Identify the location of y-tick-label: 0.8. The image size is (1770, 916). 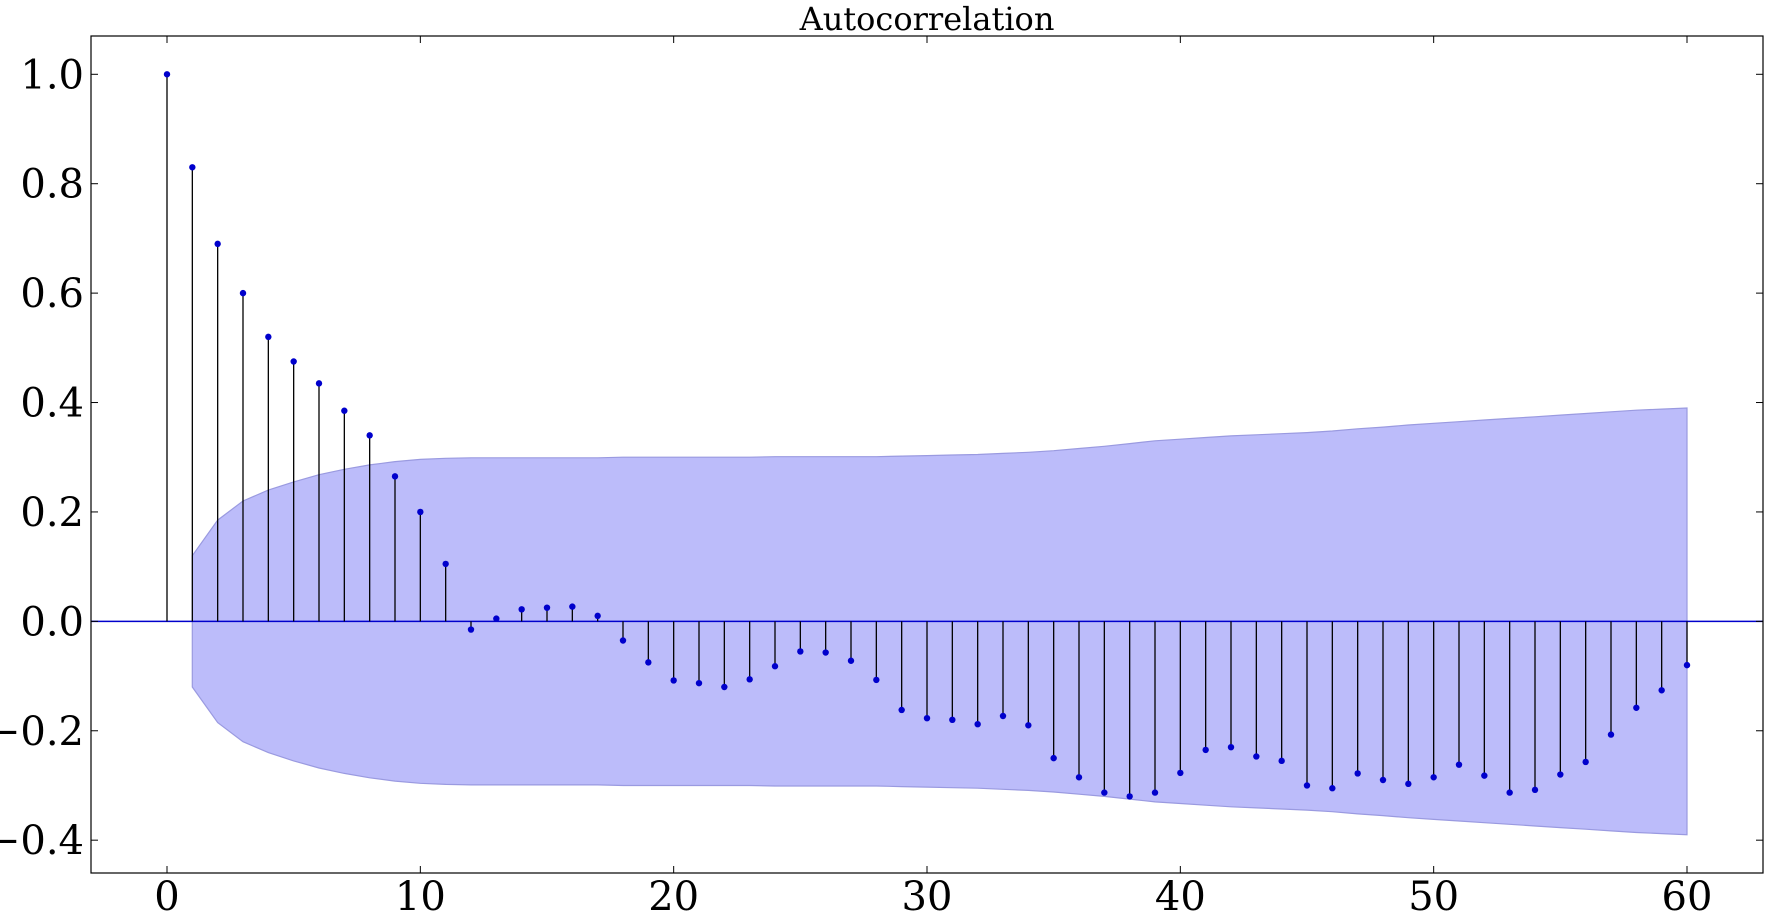
(52, 185).